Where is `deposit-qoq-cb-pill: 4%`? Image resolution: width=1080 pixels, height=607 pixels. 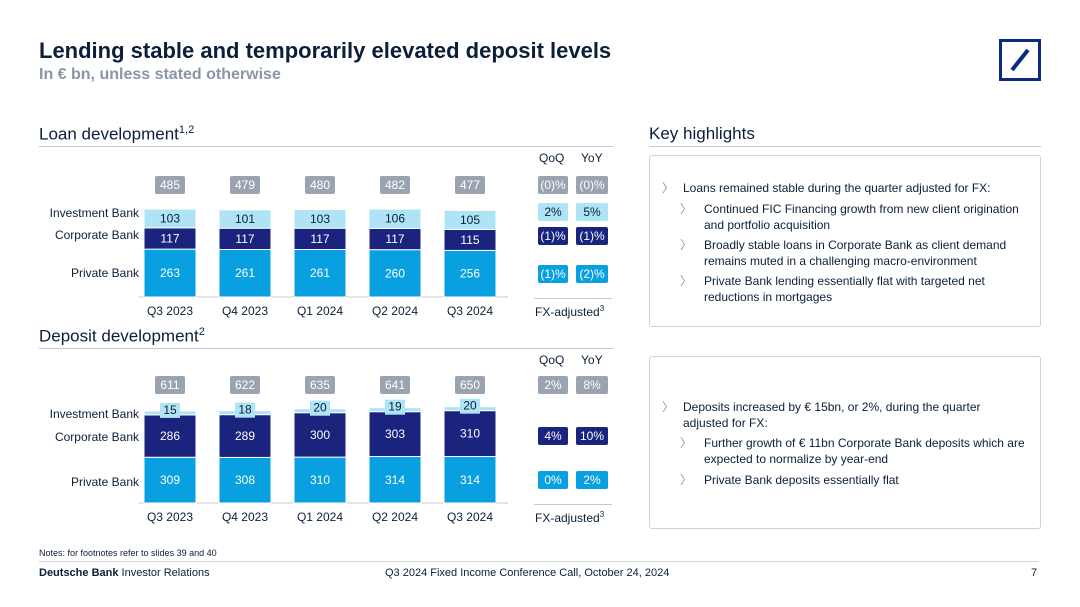 deposit-qoq-cb-pill: 4% is located at coordinates (553, 436).